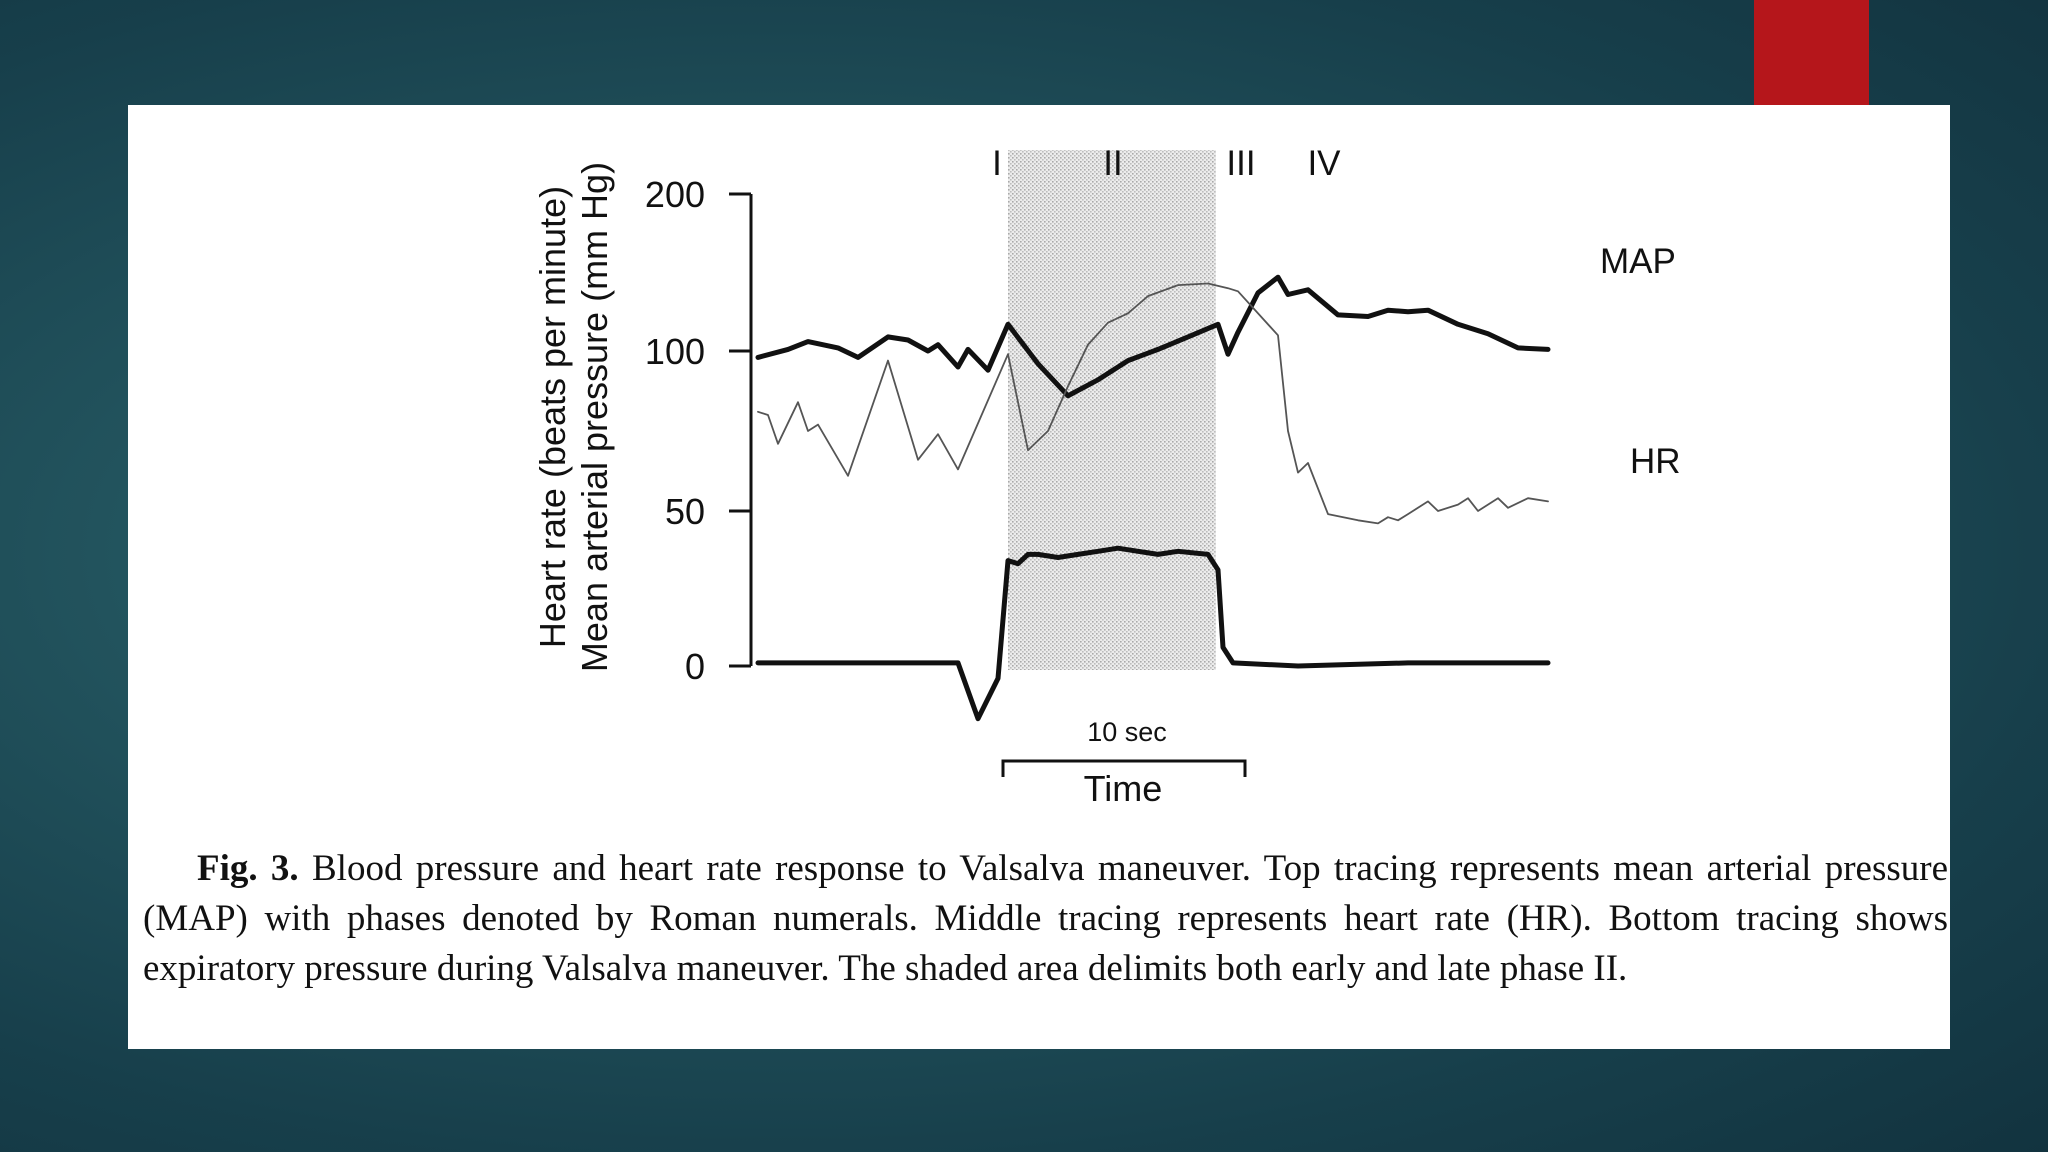 Image resolution: width=2048 pixels, height=1152 pixels. I want to click on series-line-expiratory-pressure, so click(1153, 633).